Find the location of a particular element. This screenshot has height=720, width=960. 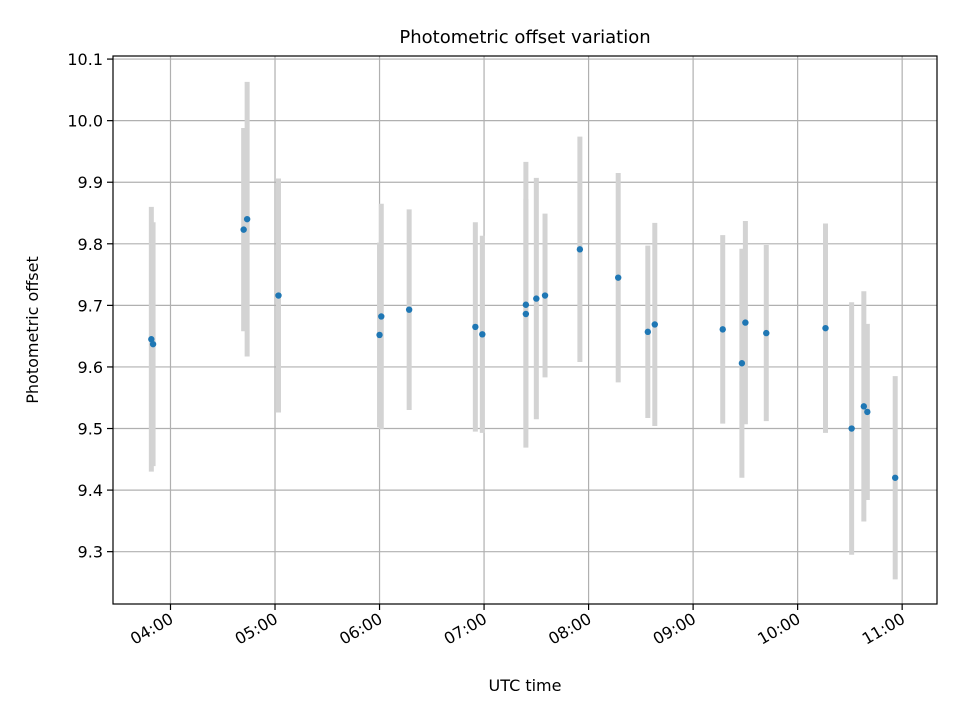

y-tick-label: 9.6 is located at coordinates (90, 367).